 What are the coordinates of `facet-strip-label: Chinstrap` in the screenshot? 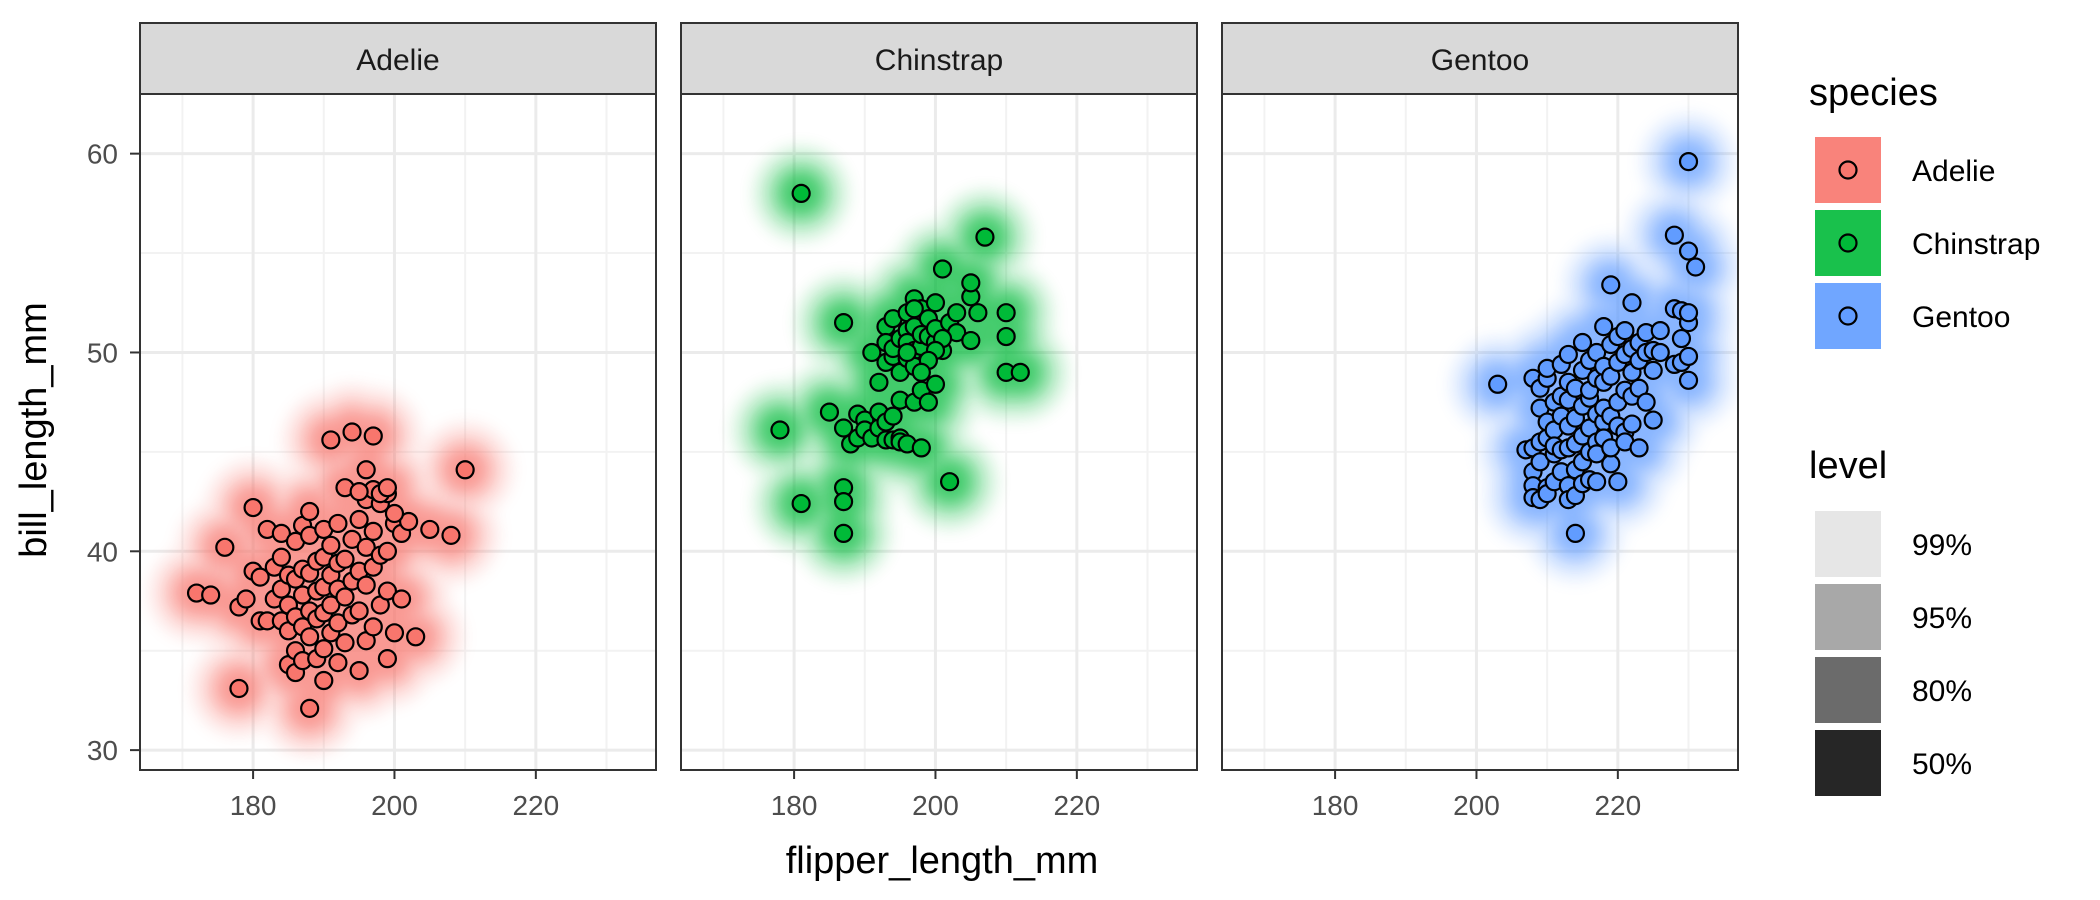 It's located at (939, 60).